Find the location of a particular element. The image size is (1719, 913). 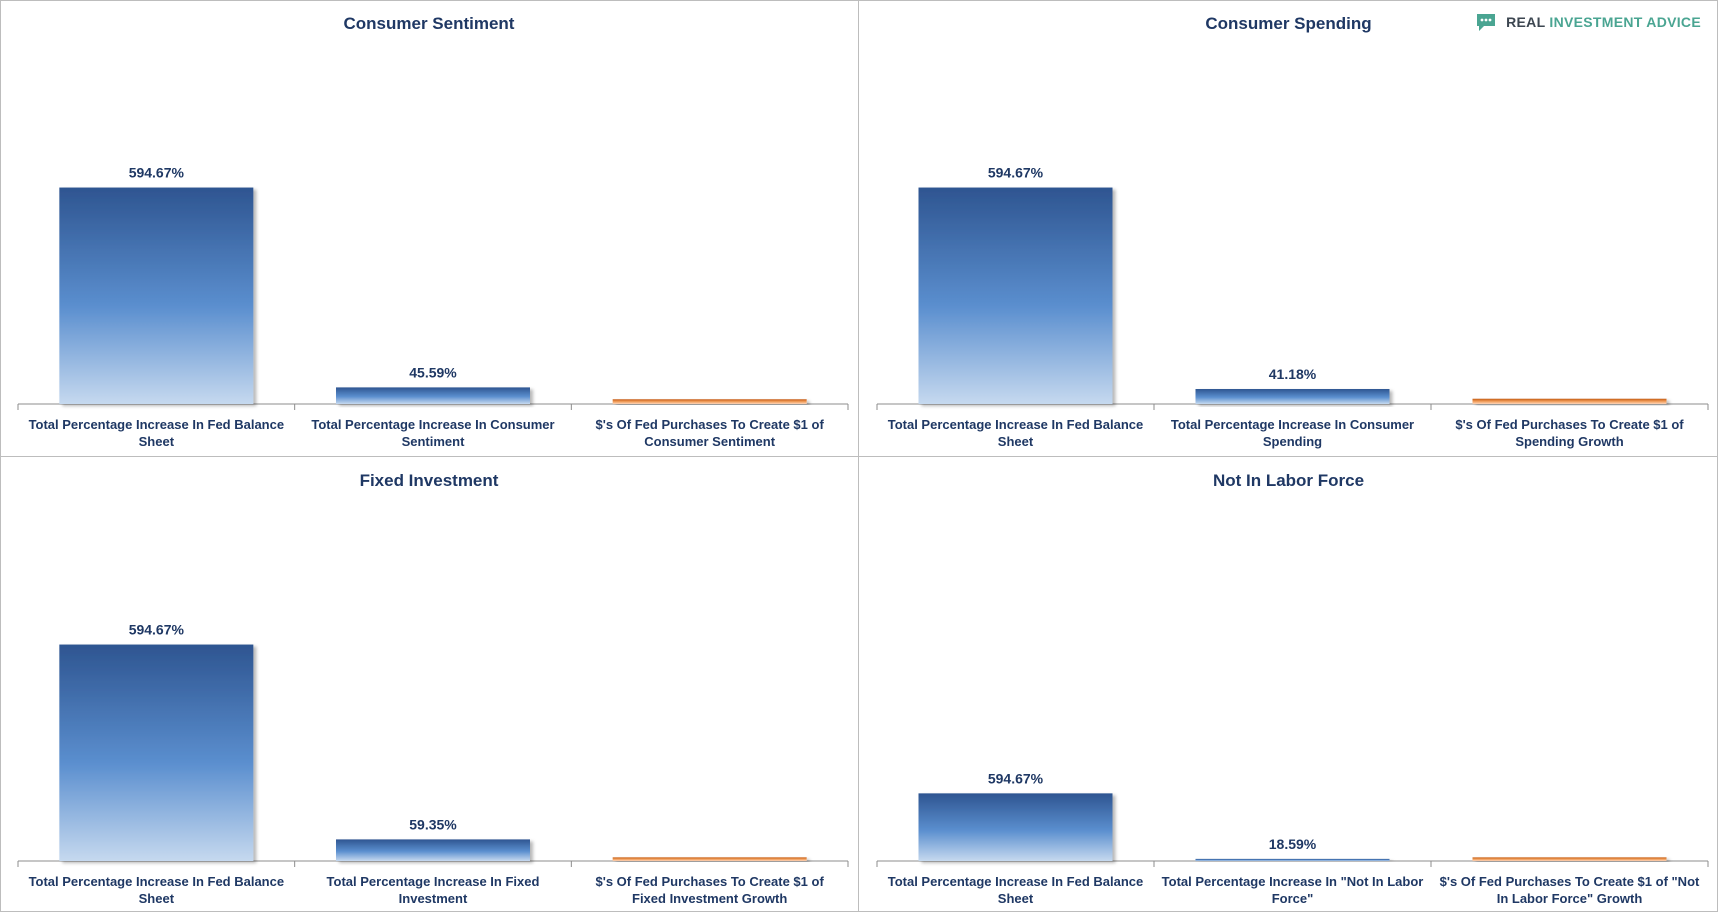

speech-bubble-logo-icon is located at coordinates (1486, 22).